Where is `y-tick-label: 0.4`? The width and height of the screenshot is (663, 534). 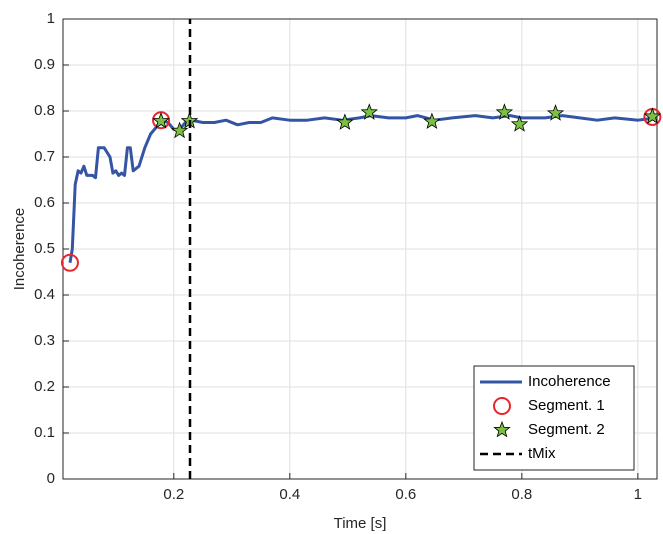
y-tick-label: 0.4 is located at coordinates (44, 294).